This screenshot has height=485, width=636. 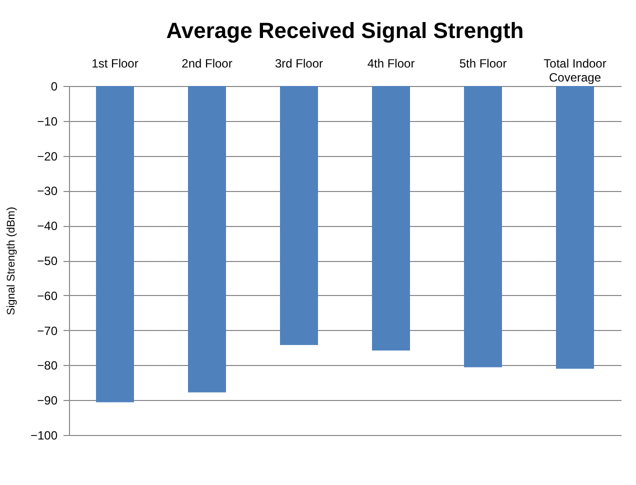 I want to click on y-tick-label: −80, so click(x=47, y=365).